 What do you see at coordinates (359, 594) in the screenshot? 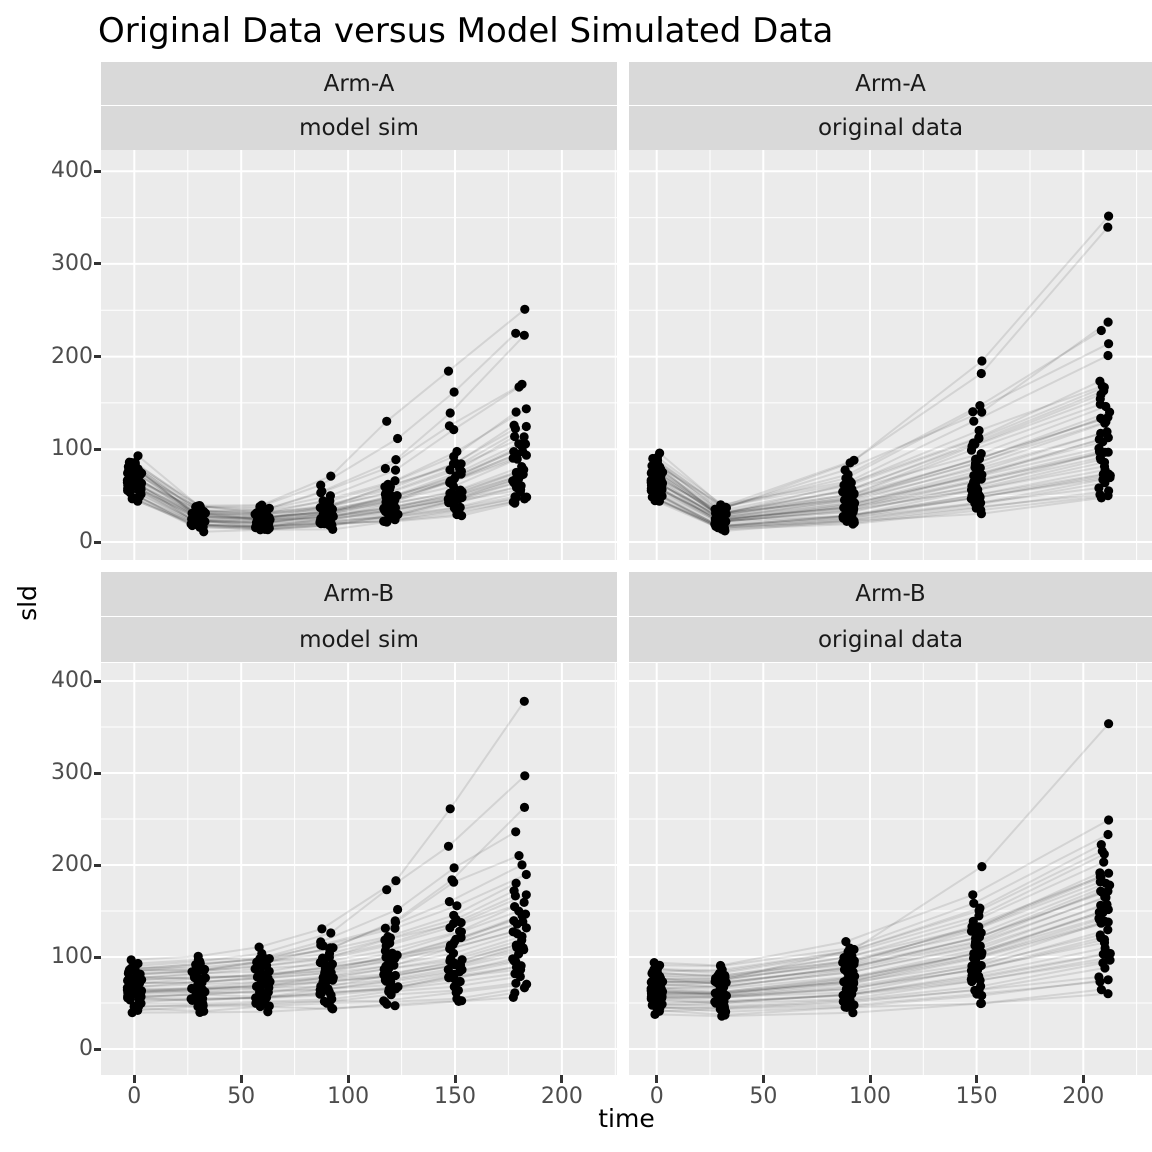
I see `facet-strip-arm-b-left: Arm-B` at bounding box center [359, 594].